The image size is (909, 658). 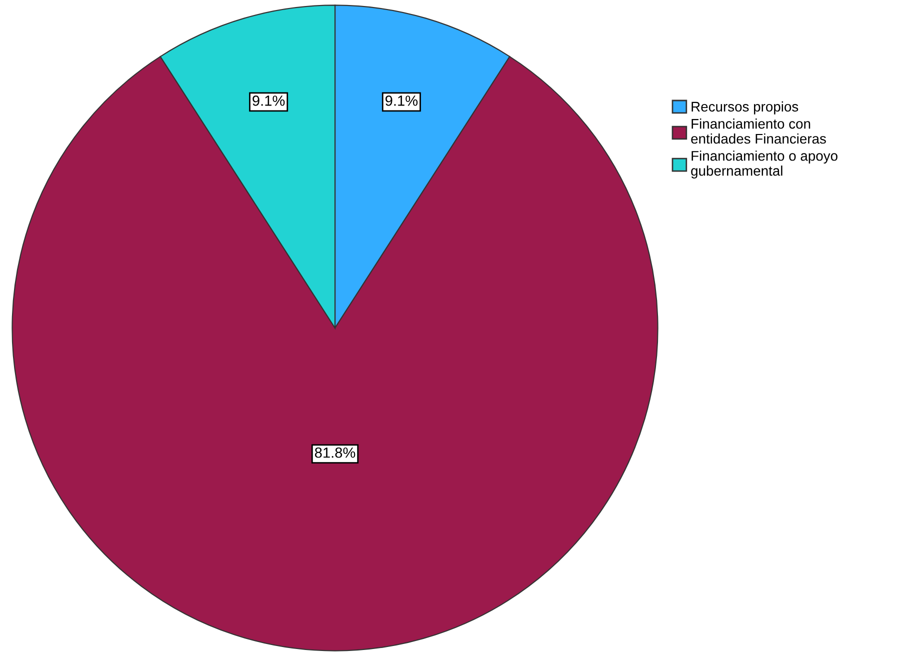 I want to click on data-label: 81.8%, so click(x=335, y=452).